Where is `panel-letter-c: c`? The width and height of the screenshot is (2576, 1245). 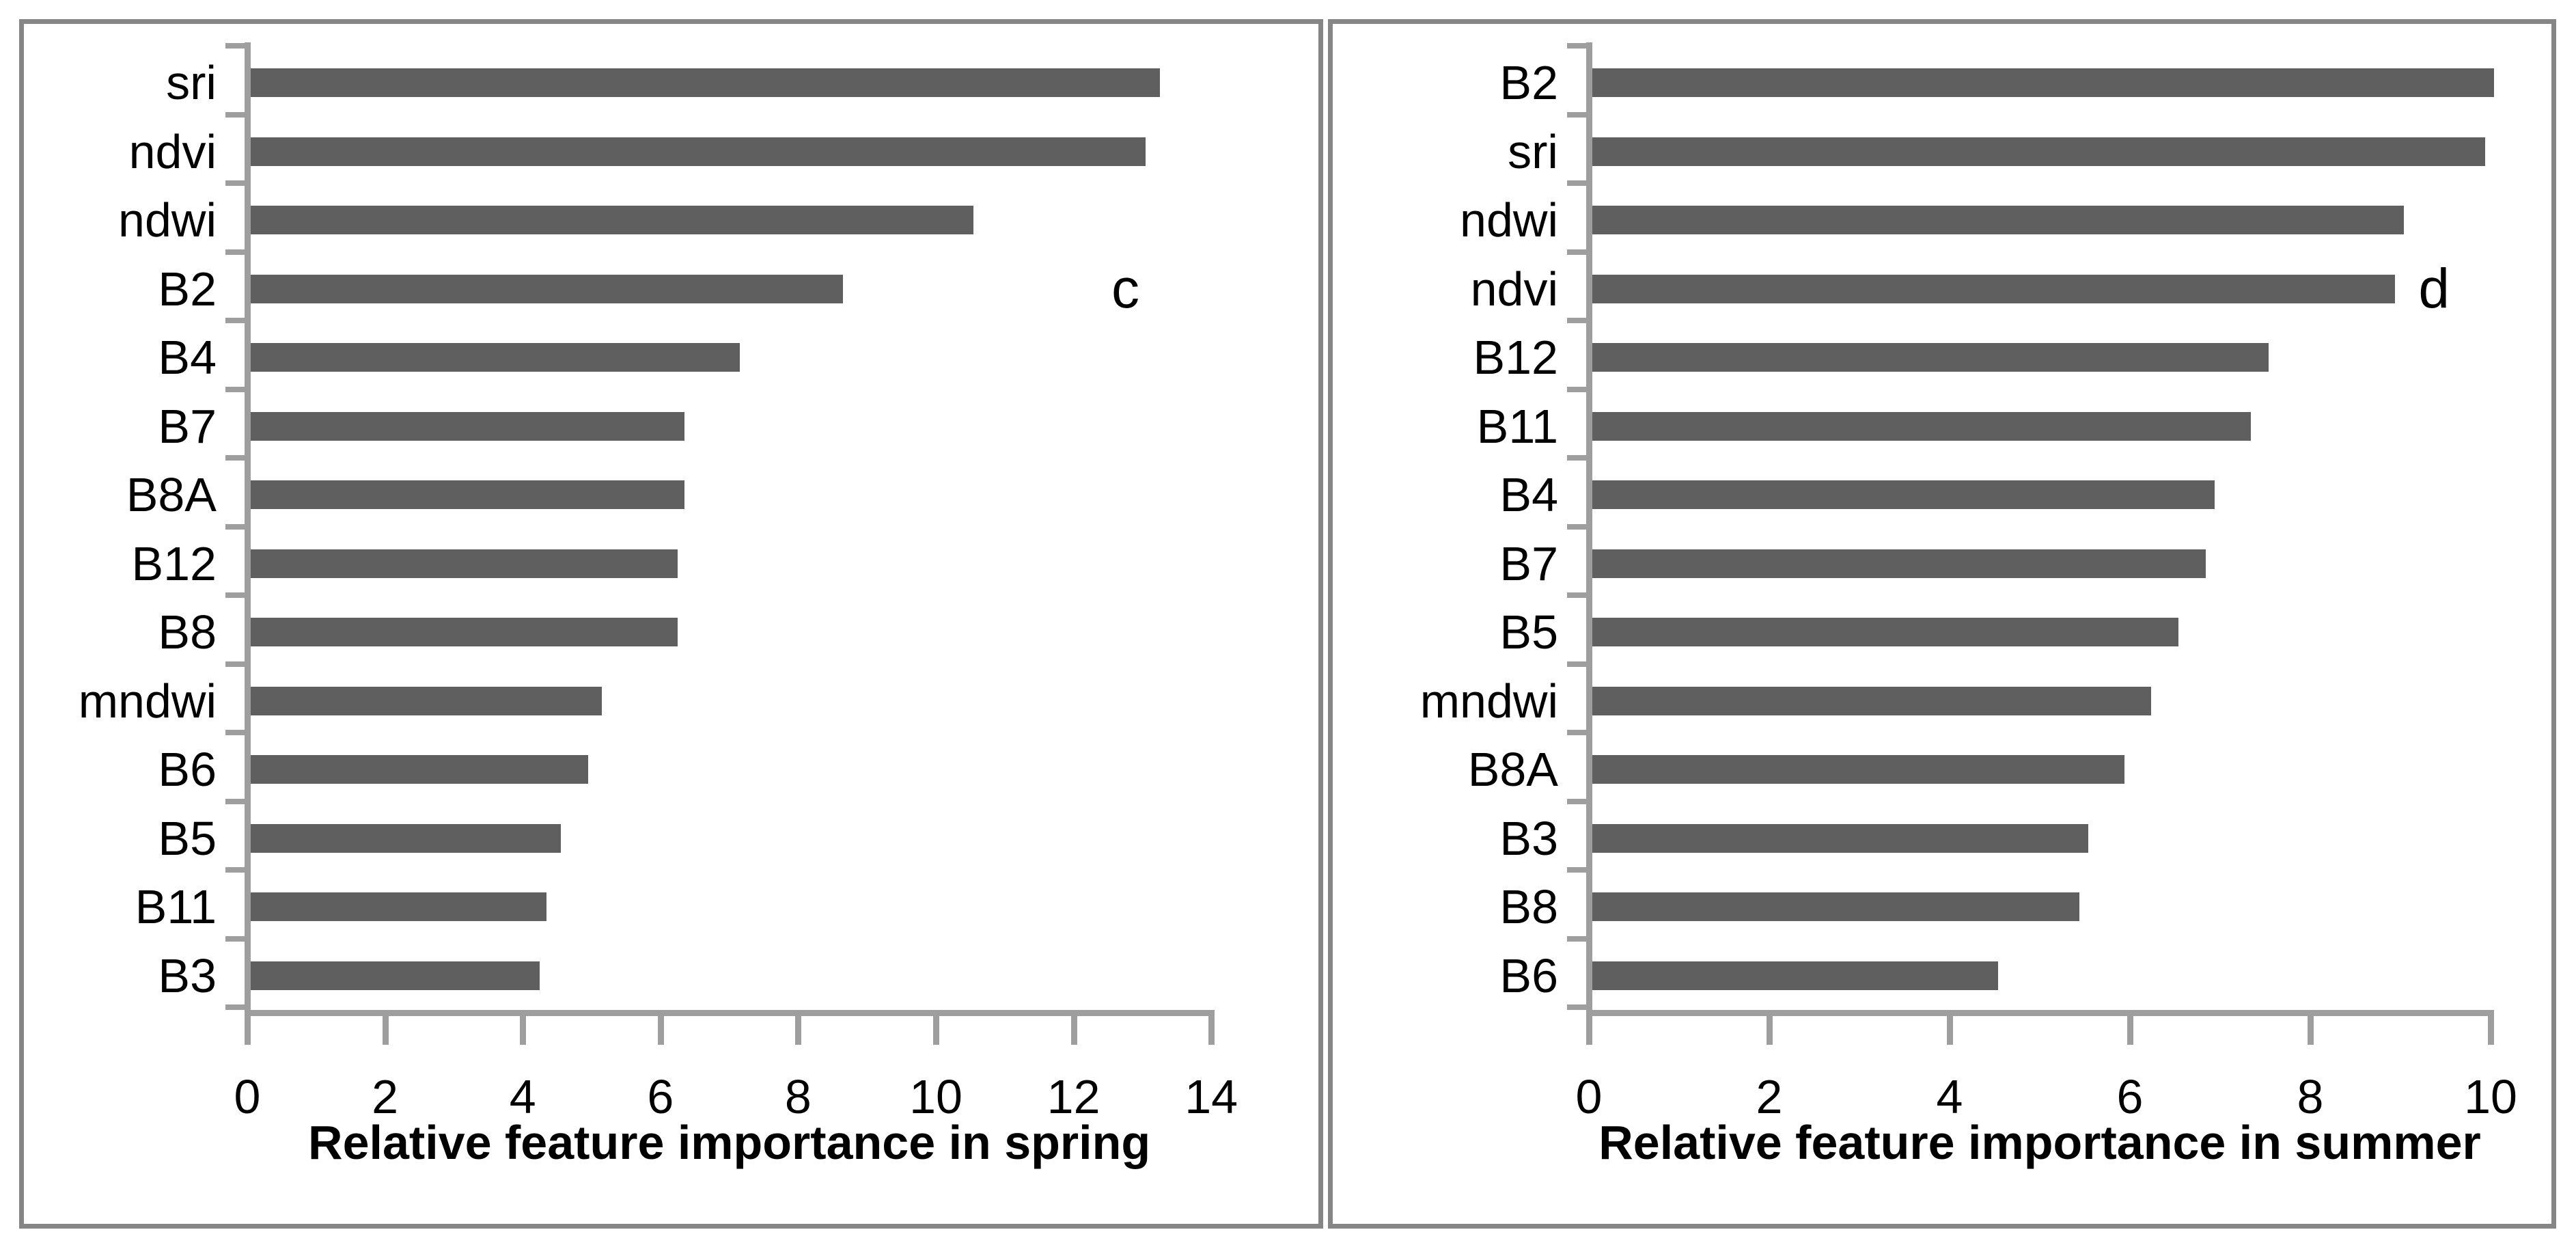
panel-letter-c: c is located at coordinates (1126, 288).